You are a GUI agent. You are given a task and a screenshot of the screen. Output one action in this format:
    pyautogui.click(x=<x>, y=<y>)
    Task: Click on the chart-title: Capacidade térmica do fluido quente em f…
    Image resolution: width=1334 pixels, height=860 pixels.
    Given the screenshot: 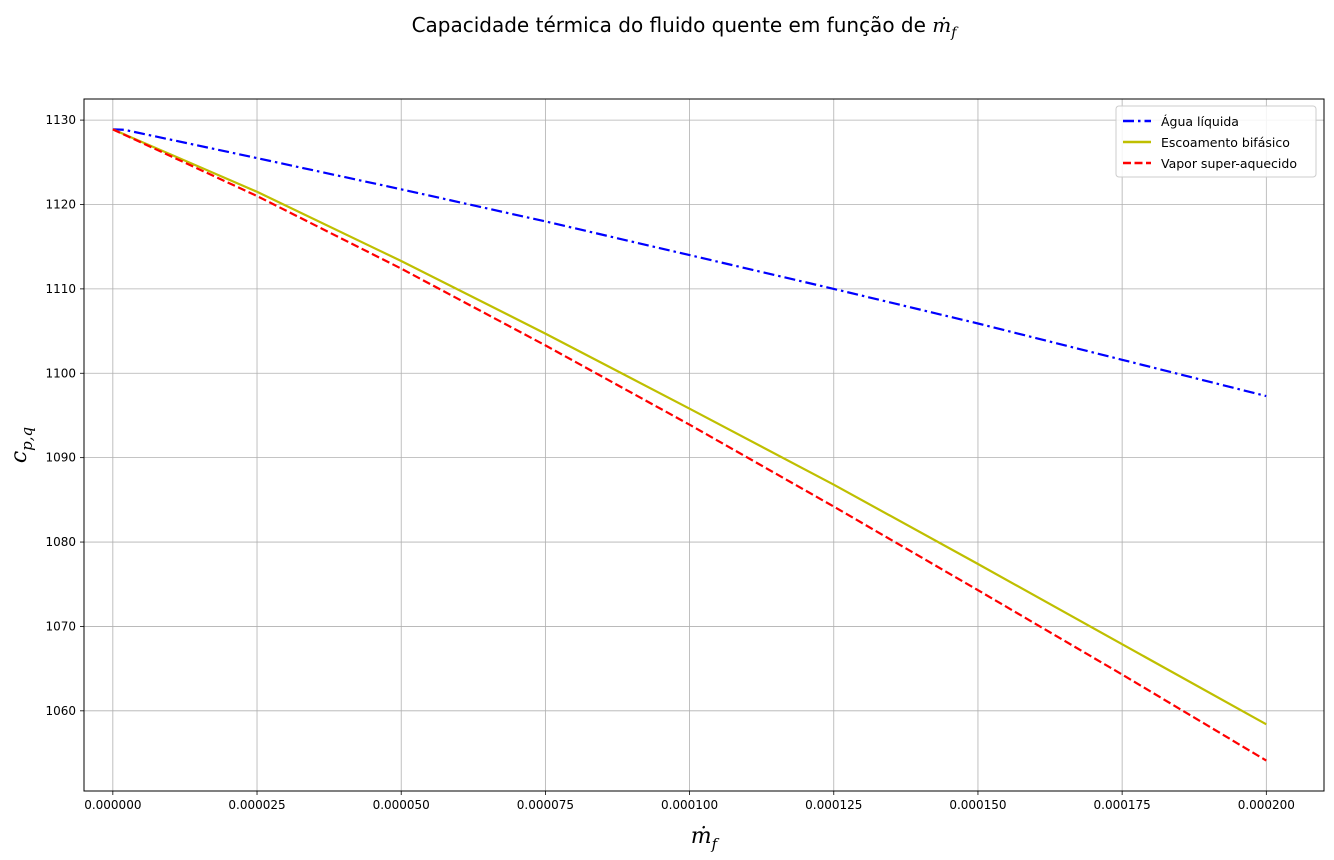 What is the action you would take?
    pyautogui.click(x=686, y=27)
    